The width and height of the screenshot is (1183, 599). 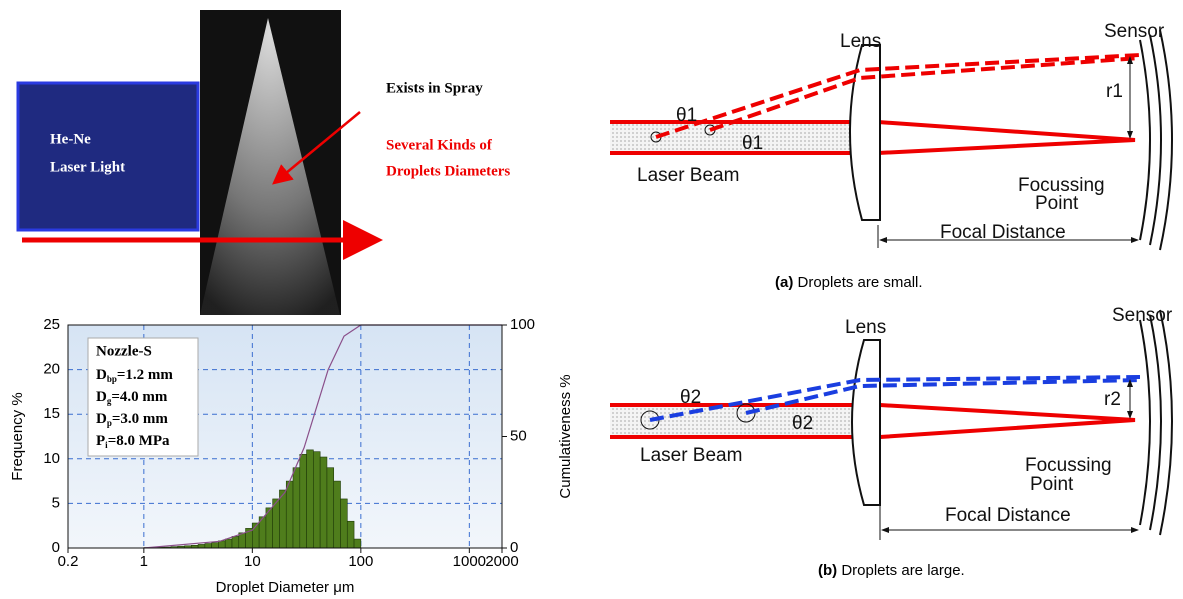 What do you see at coordinates (139, 397) in the screenshot?
I see `annotation-rest: =4.0 mm` at bounding box center [139, 397].